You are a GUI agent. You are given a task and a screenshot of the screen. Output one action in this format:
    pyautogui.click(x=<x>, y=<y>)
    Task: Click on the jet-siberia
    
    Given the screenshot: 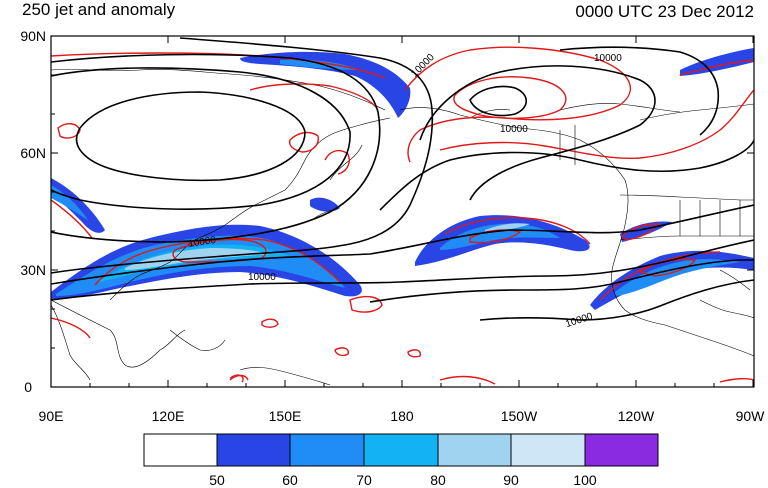 What is the action you would take?
    pyautogui.click(x=78, y=205)
    